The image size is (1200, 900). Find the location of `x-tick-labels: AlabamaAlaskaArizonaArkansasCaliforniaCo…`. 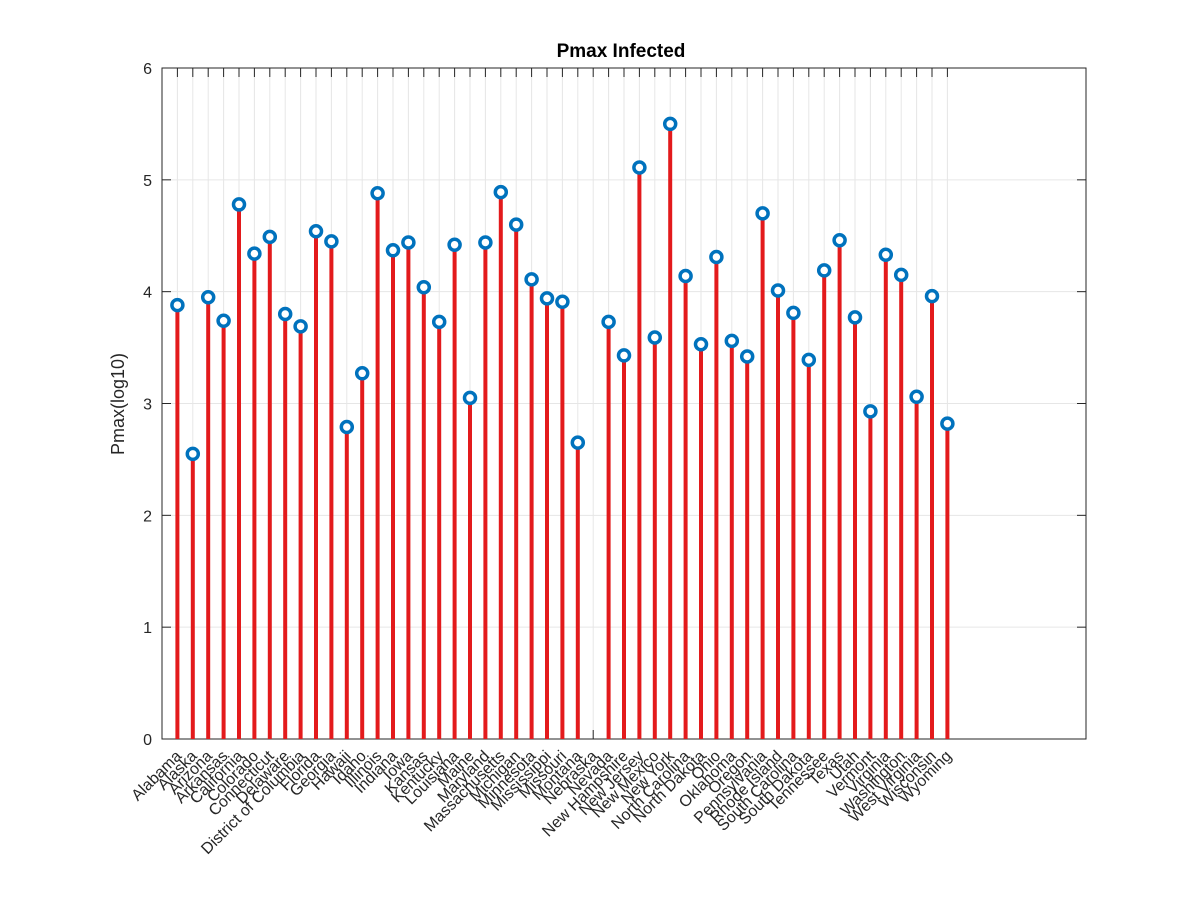

x-tick-labels: AlabamaAlaskaArizonaArkansasCaliforniaCo… is located at coordinates (542, 802).